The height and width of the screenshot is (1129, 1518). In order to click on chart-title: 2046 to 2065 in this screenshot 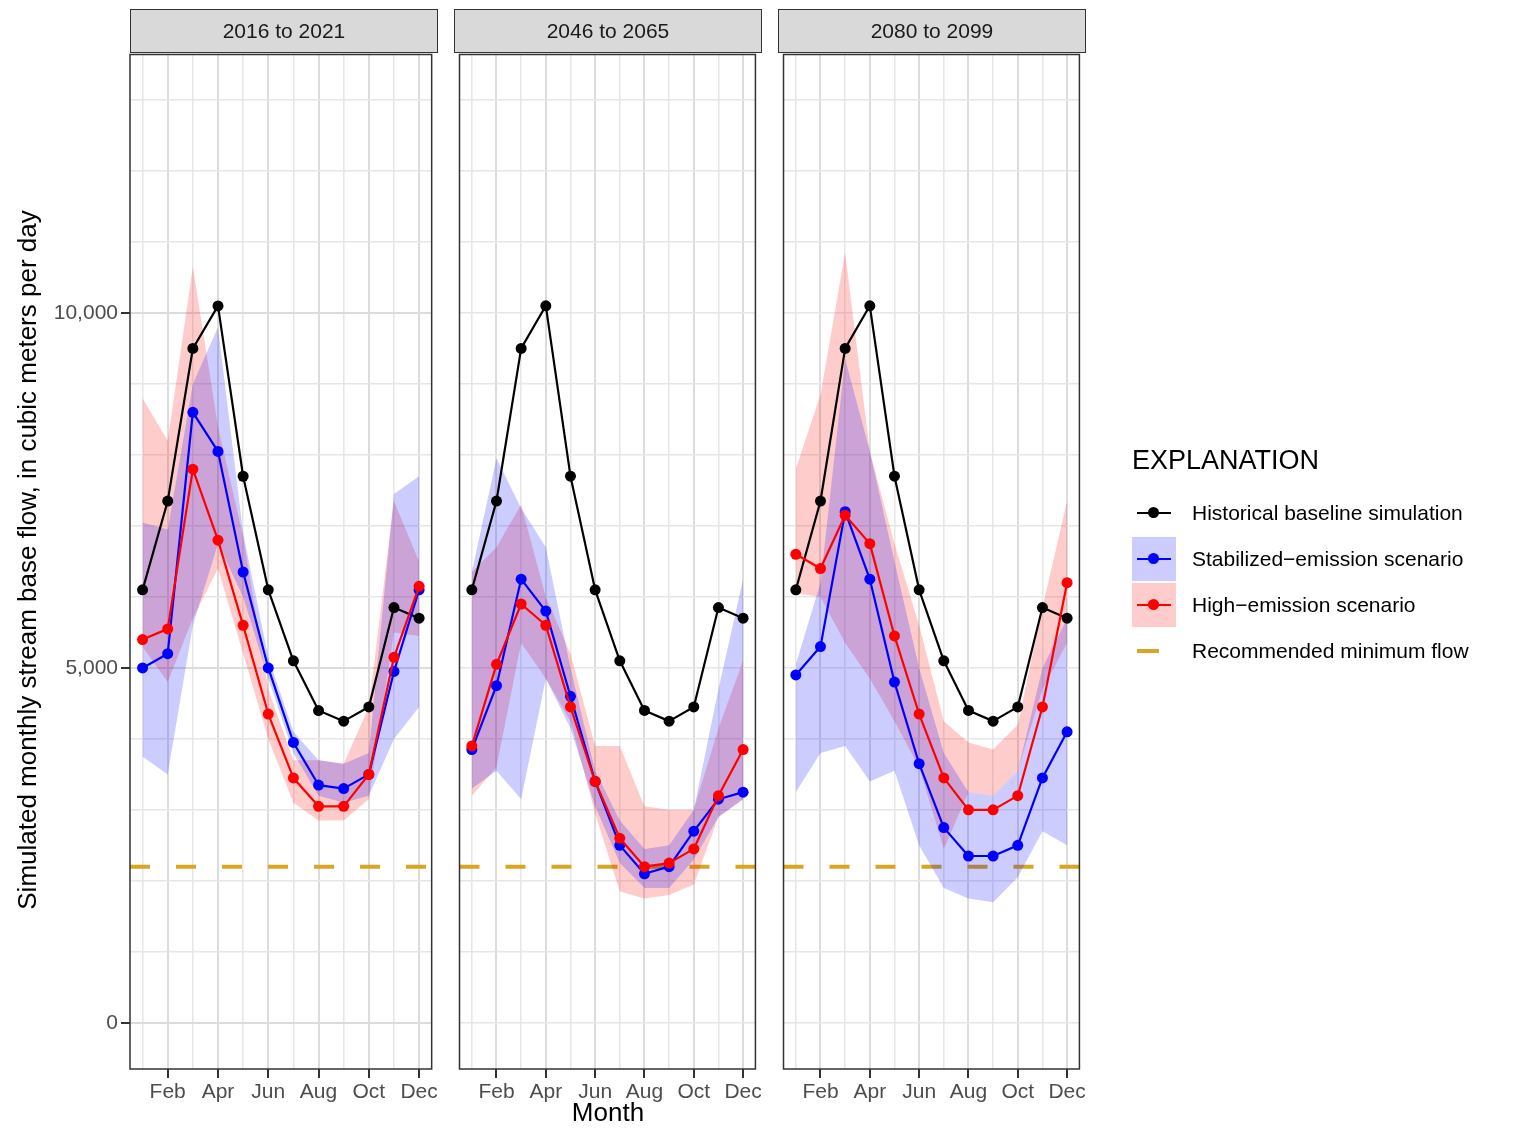, I will do `click(608, 31)`.